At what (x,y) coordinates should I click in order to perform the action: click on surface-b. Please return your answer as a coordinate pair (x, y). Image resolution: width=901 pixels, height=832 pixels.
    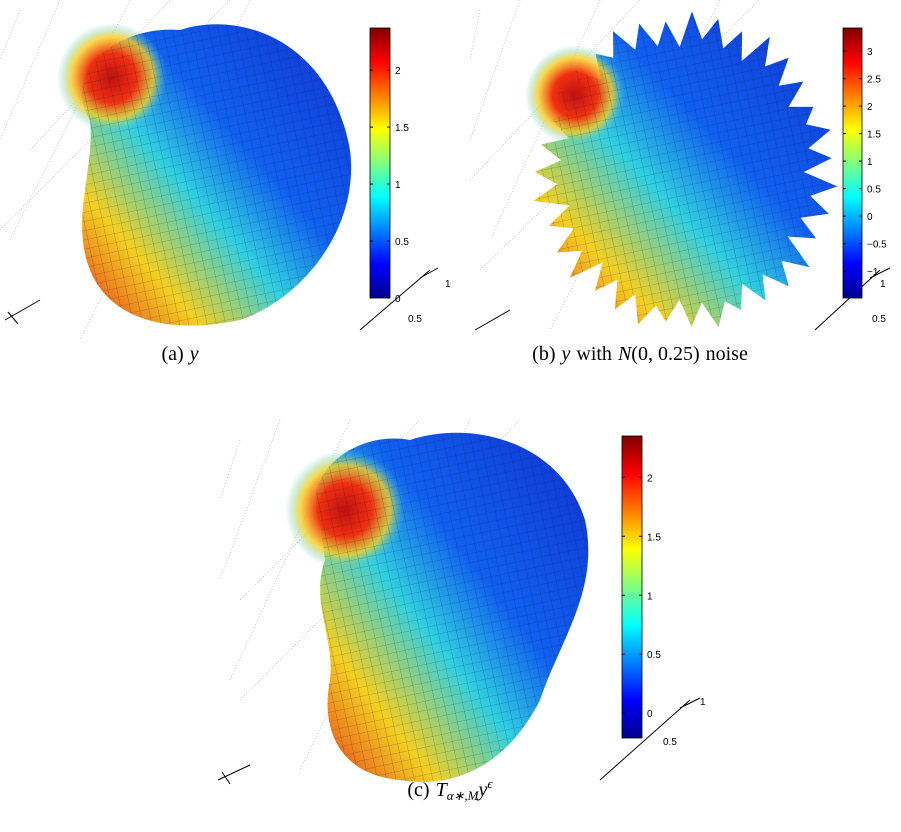
    Looking at the image, I should click on (681, 169).